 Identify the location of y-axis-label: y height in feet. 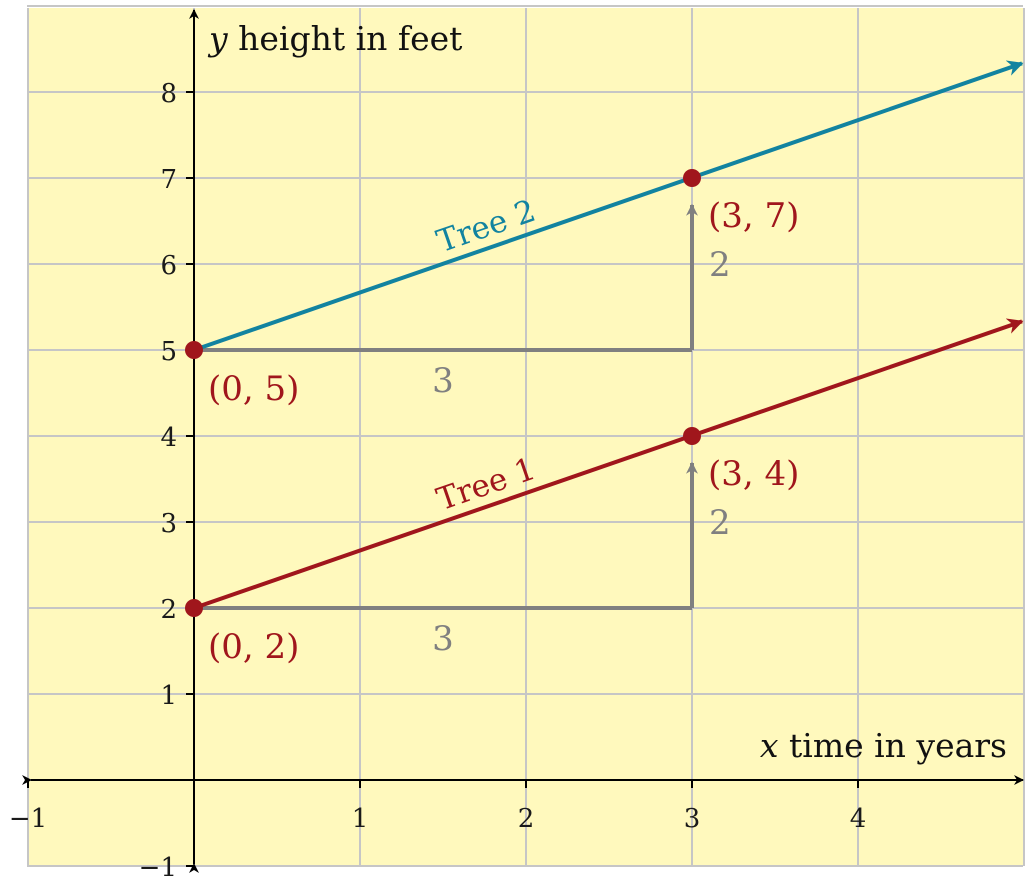
(334, 38).